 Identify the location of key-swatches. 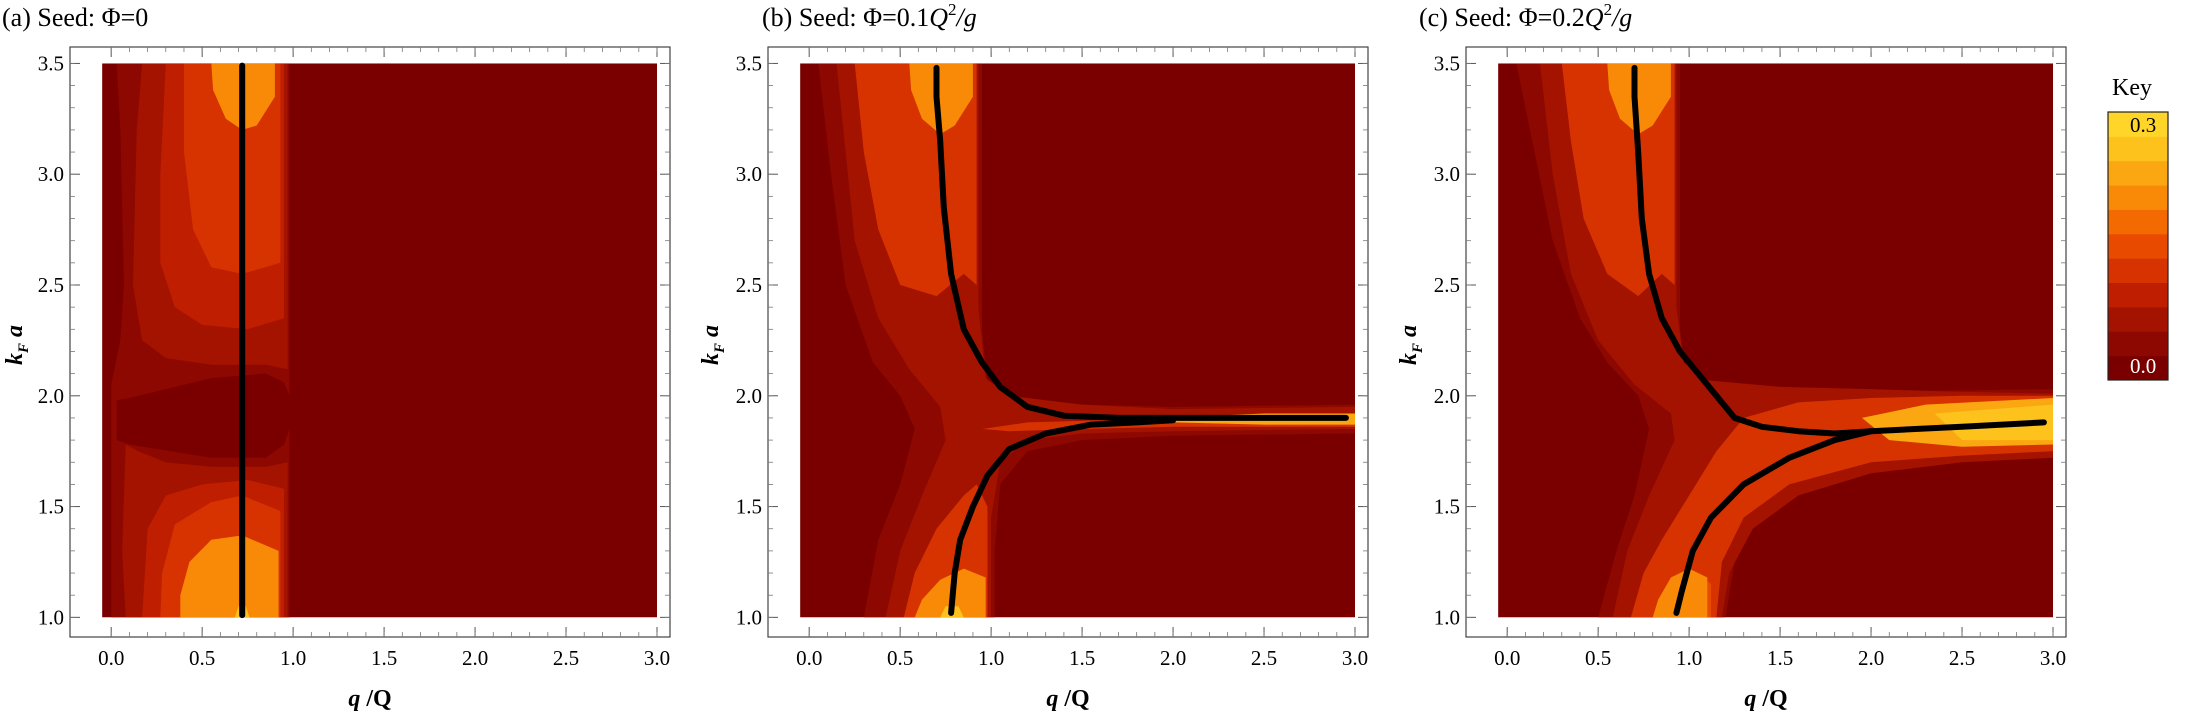
(2138, 246).